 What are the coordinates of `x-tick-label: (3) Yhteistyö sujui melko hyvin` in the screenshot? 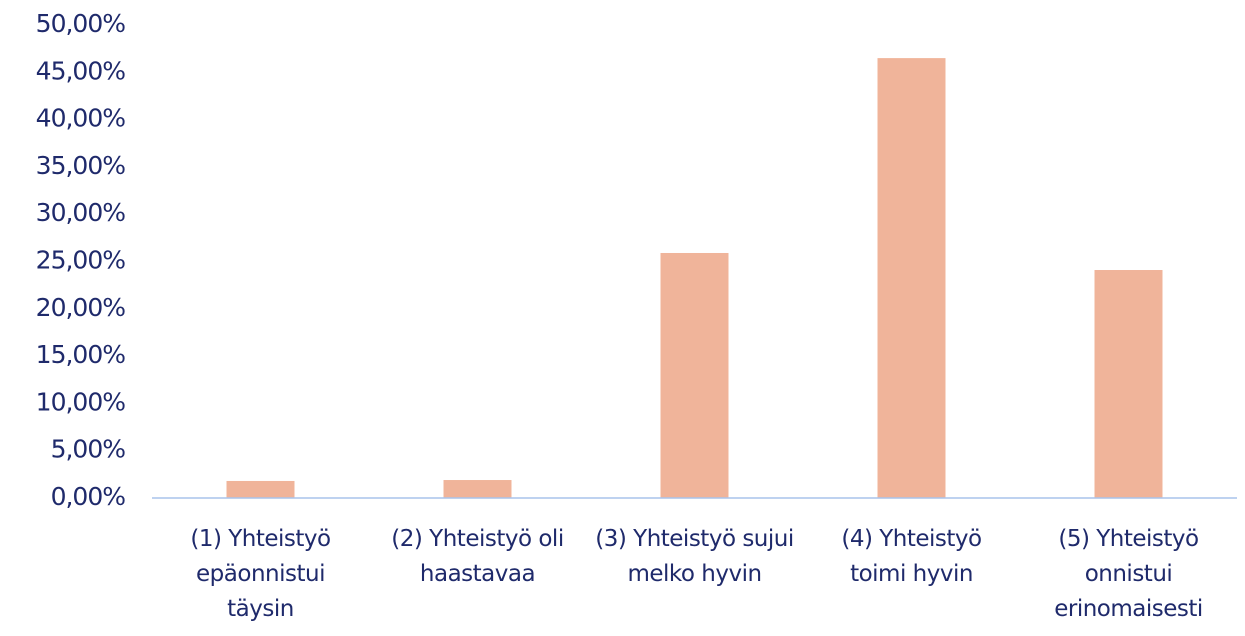 It's located at (694, 556).